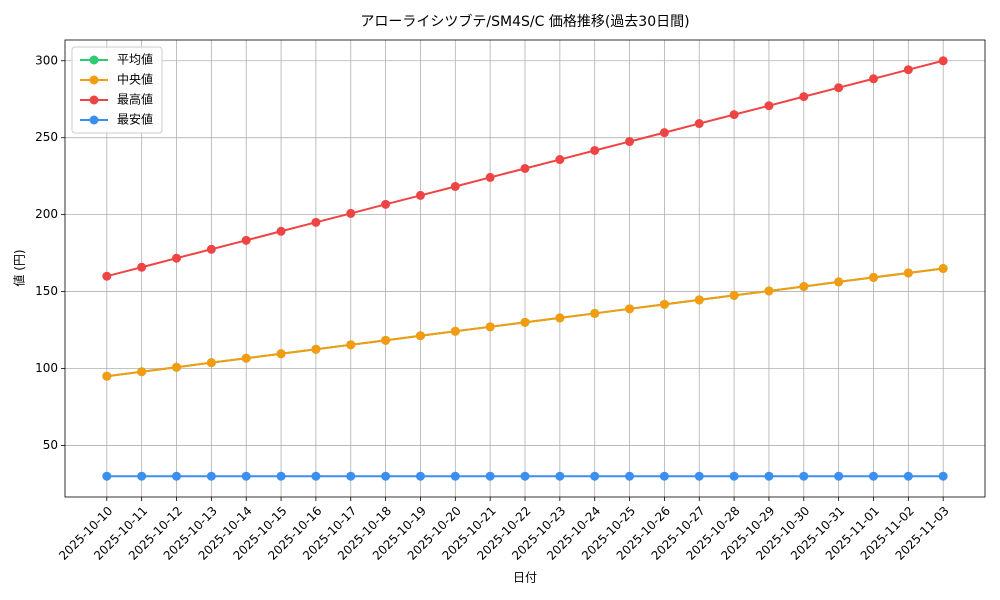  I want to click on legend-label: 中央値, so click(135, 79).